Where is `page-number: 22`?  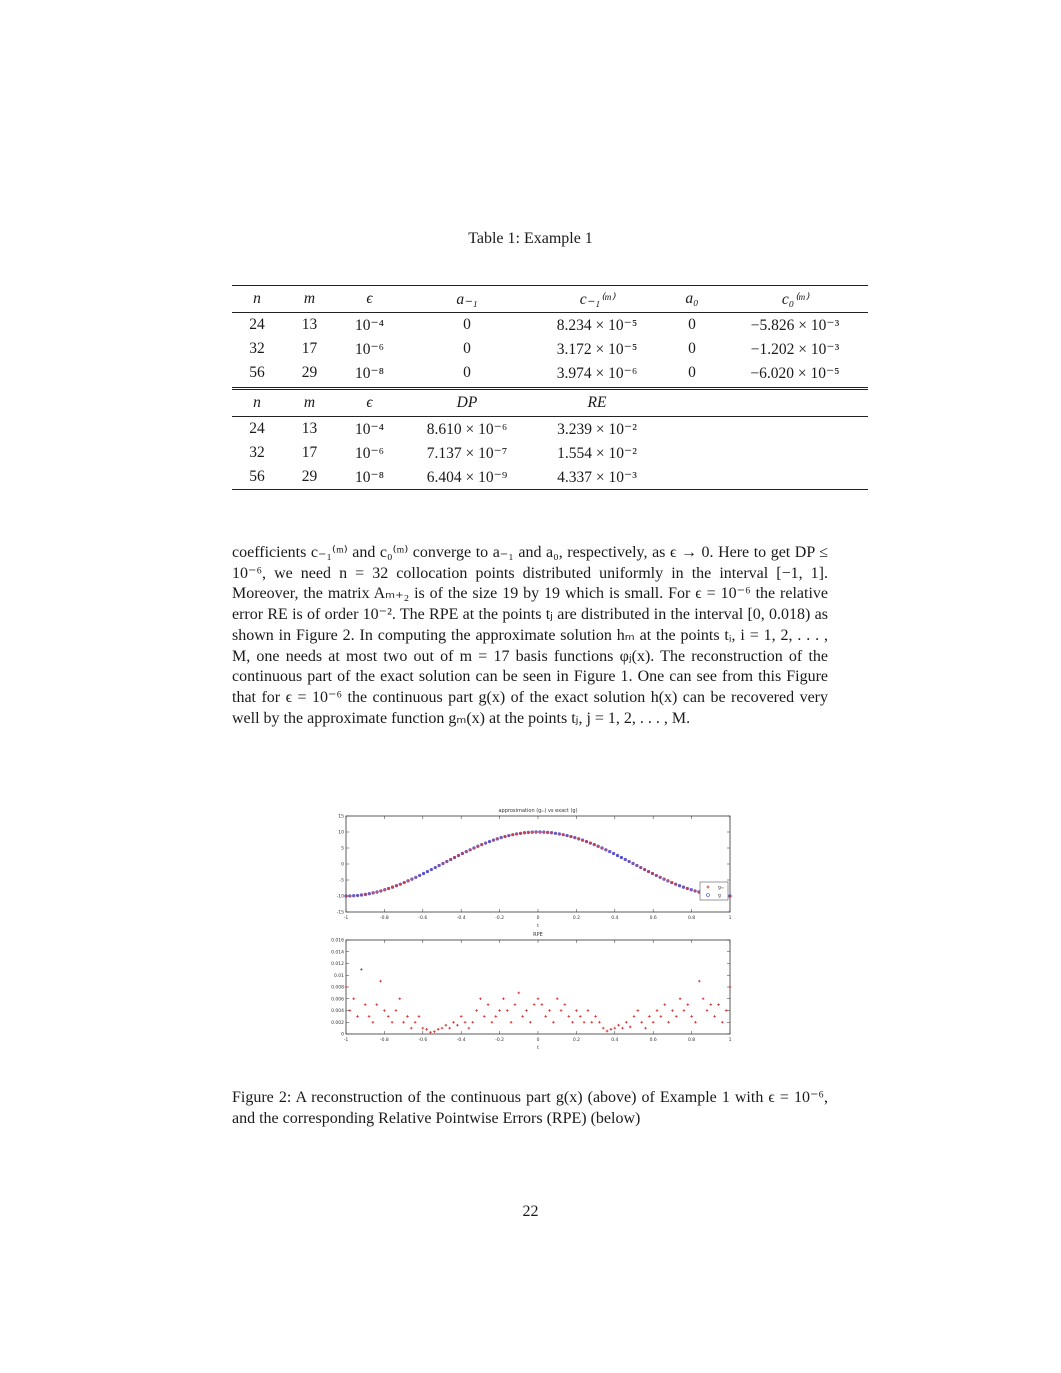
page-number: 22 is located at coordinates (530, 1211).